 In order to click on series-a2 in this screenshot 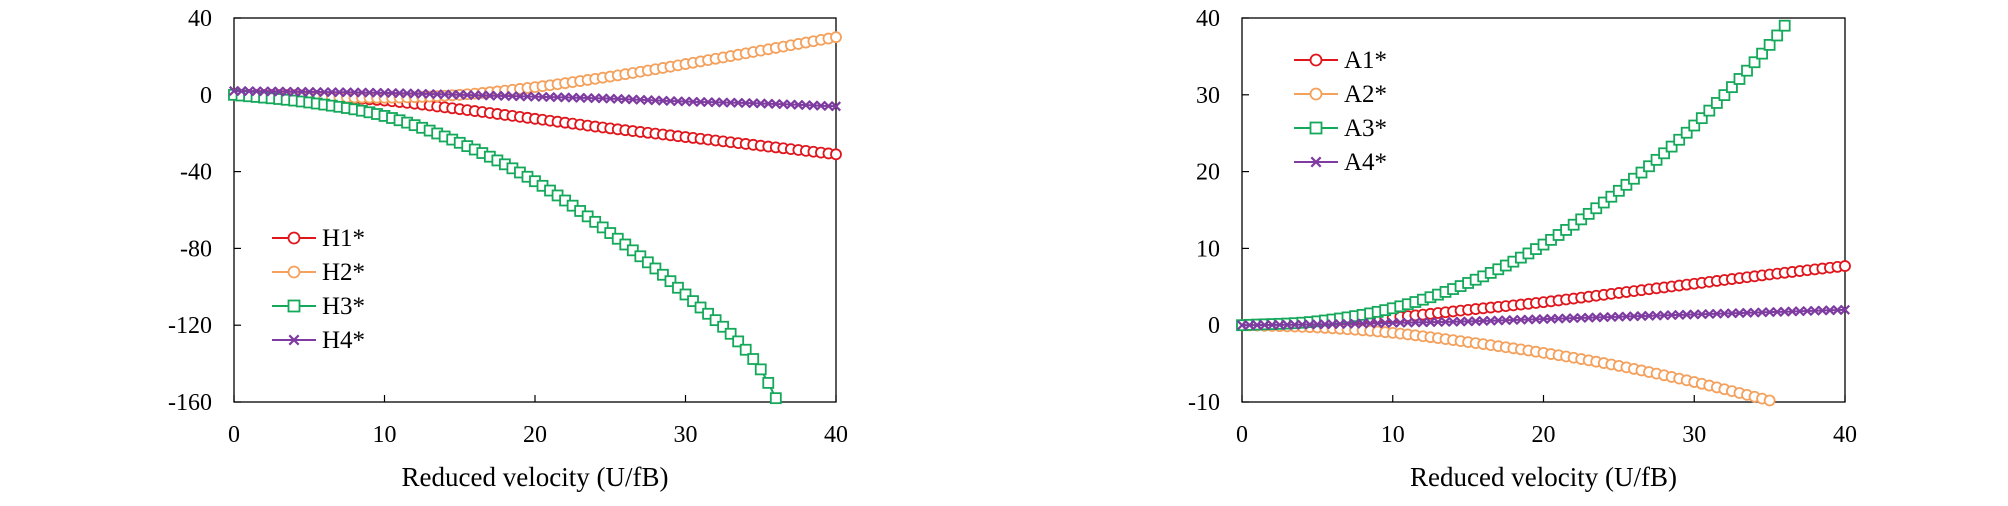, I will do `click(1506, 363)`.